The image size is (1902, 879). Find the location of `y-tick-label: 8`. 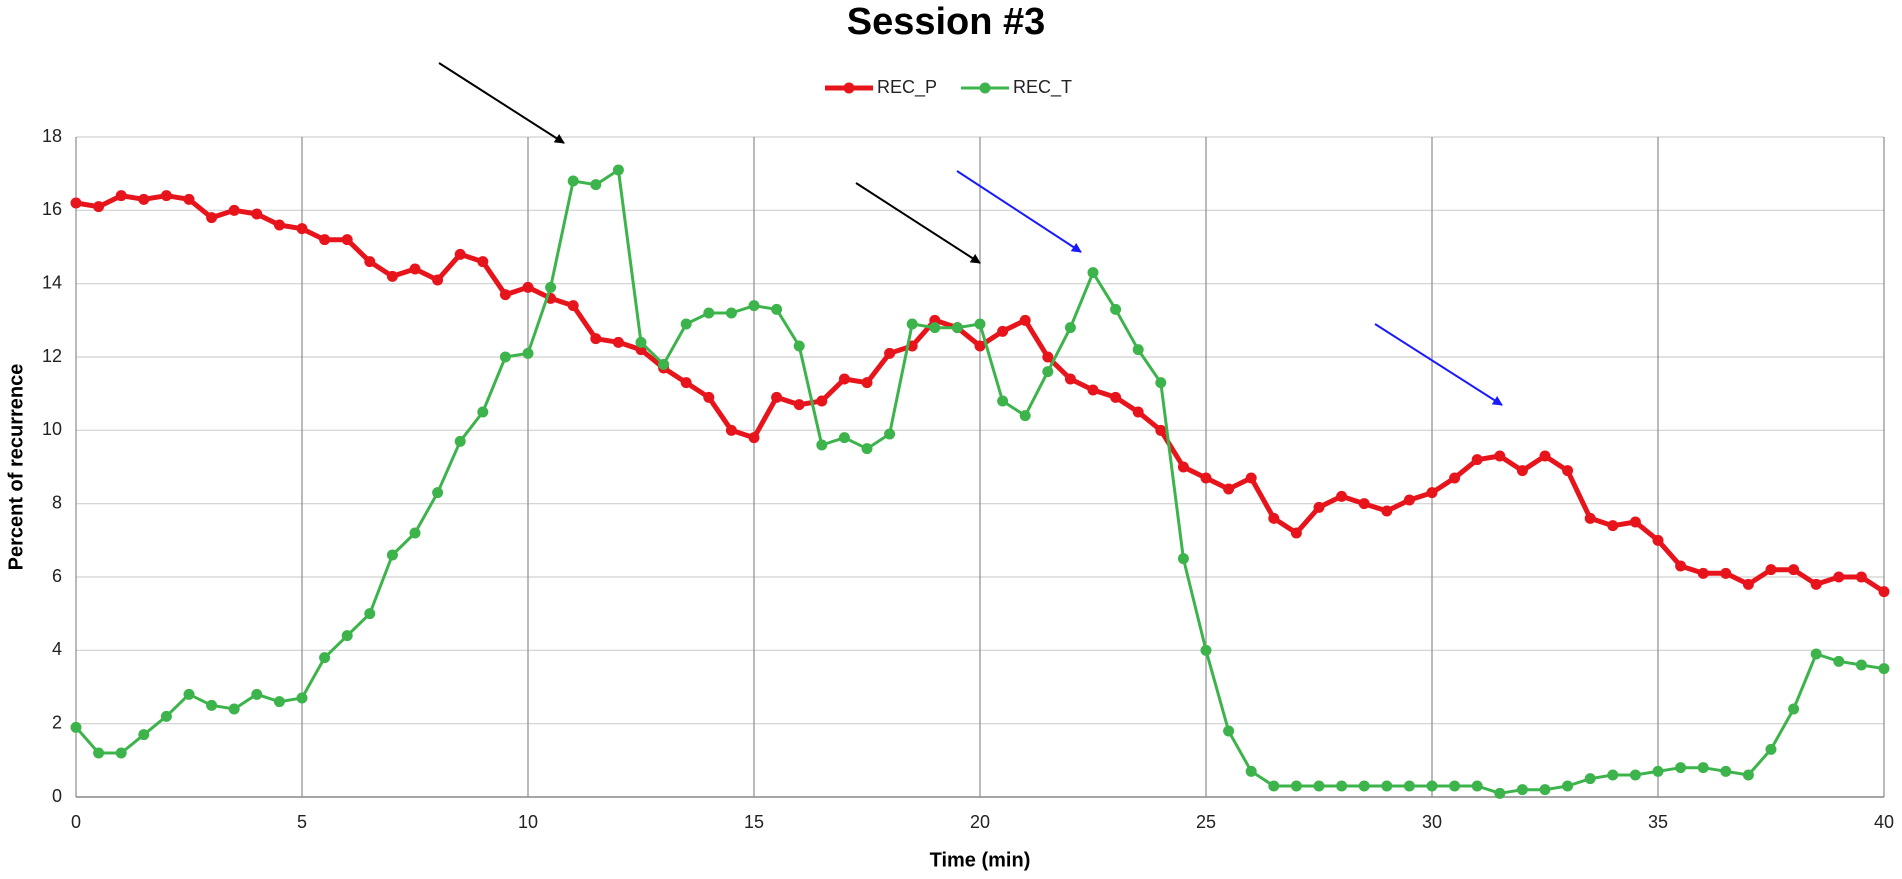

y-tick-label: 8 is located at coordinates (57, 502).